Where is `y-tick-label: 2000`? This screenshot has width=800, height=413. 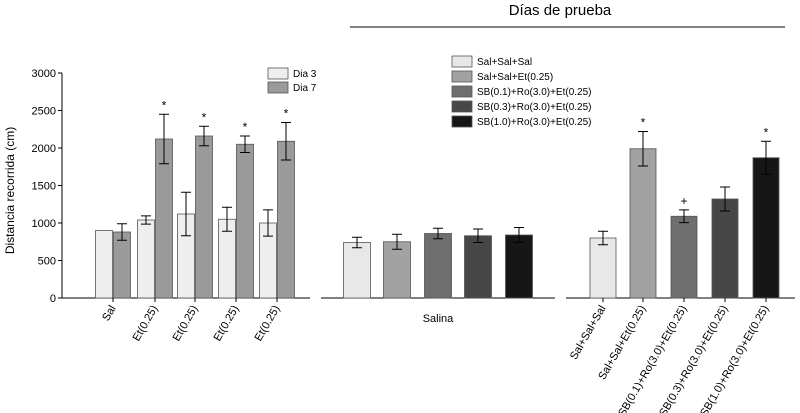
y-tick-label: 2000 is located at coordinates (44, 149).